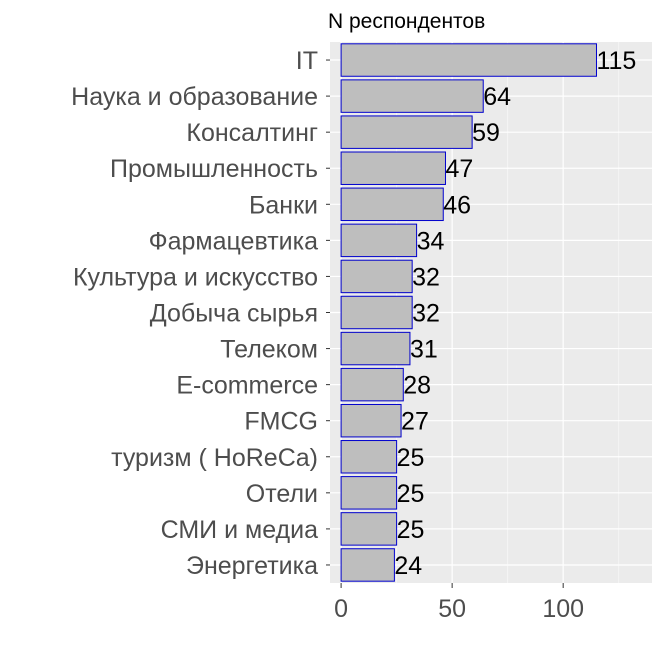 Image resolution: width=663 pixels, height=657 pixels. Describe the element at coordinates (281, 422) in the screenshot. I see `category-label: FMCG` at that location.